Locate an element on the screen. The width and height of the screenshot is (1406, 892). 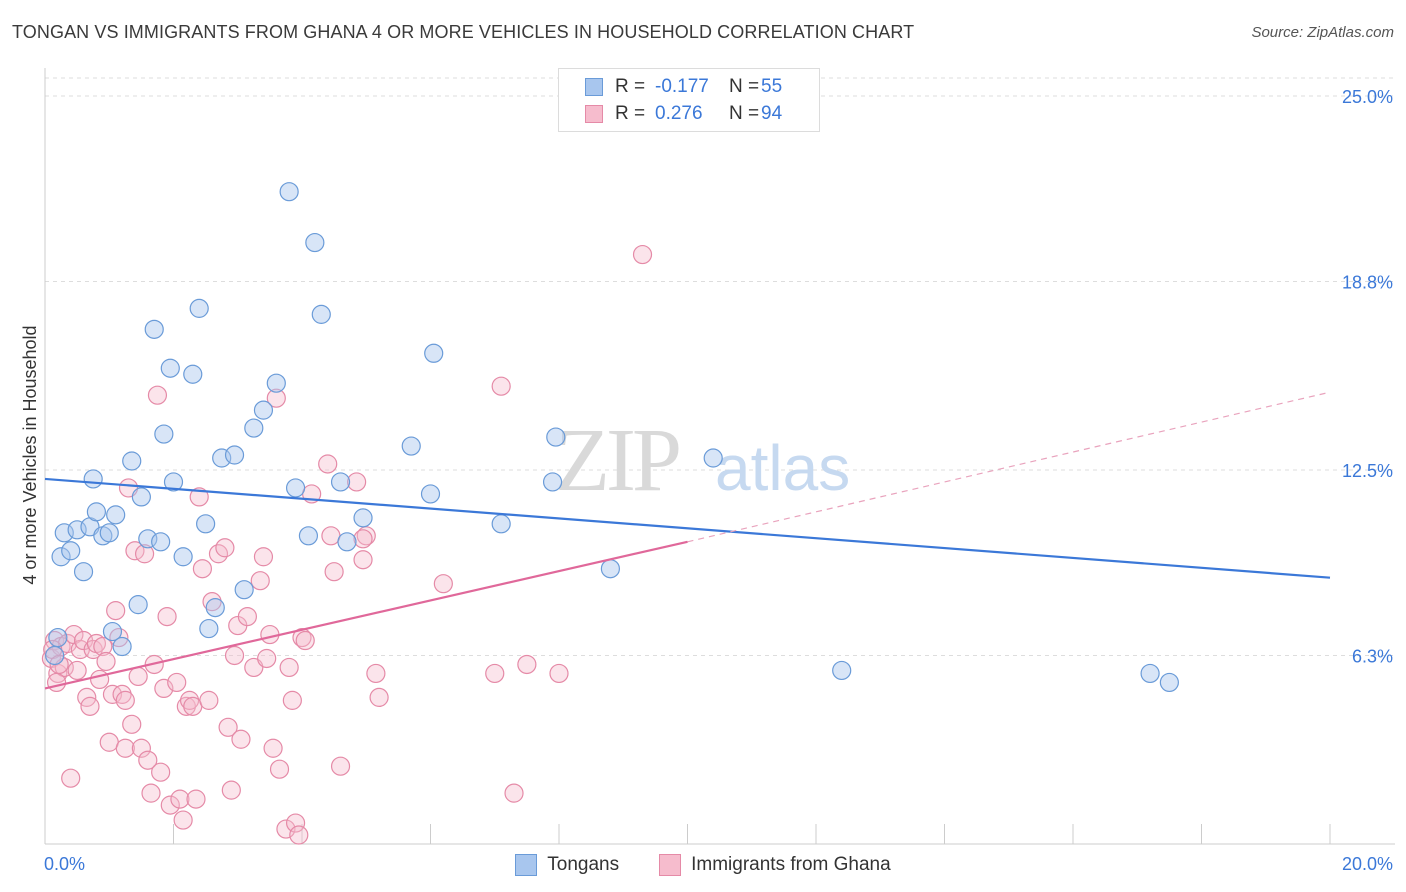
legend-r-value: -0.177 is located at coordinates (682, 86).